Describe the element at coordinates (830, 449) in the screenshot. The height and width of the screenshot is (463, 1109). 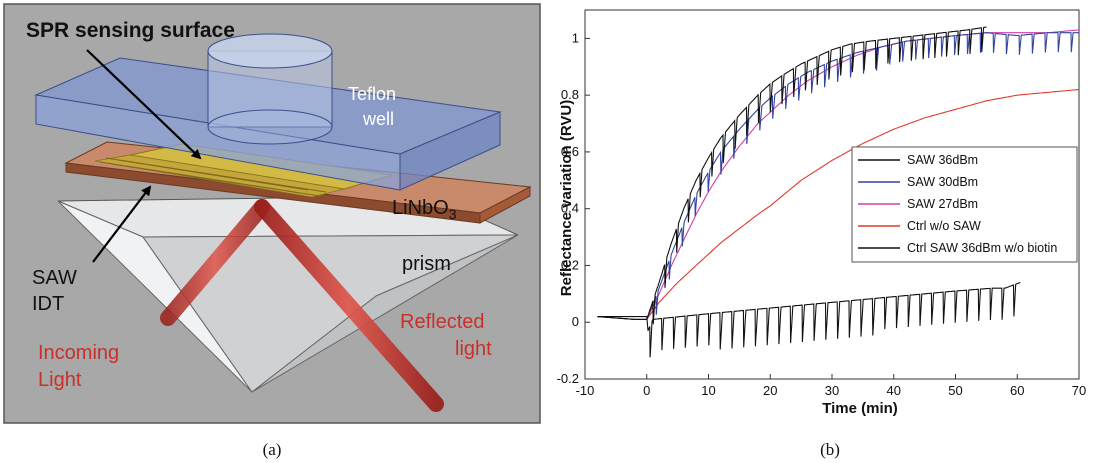
I see `caption-b: (b)` at that location.